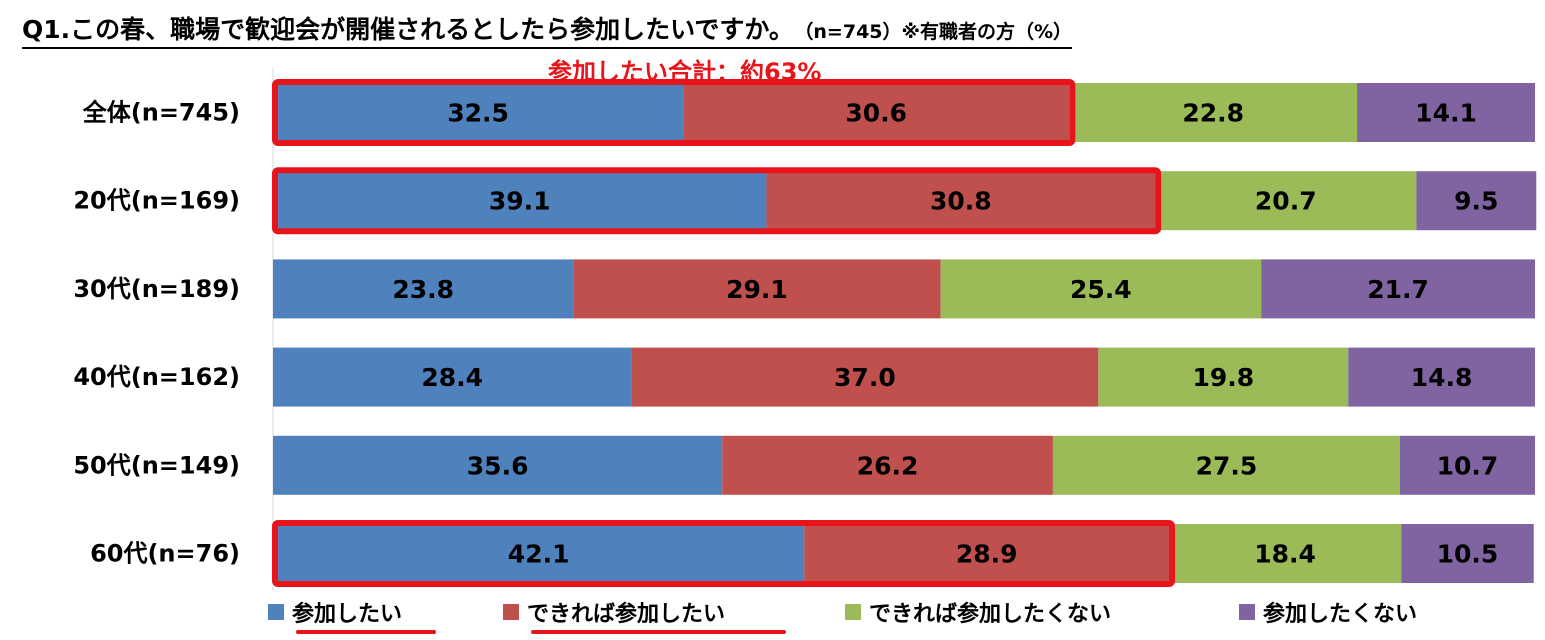  What do you see at coordinates (938, 32) in the screenshot?
I see `chart-title-sub: （n=745）※有職者の方（%）` at bounding box center [938, 32].